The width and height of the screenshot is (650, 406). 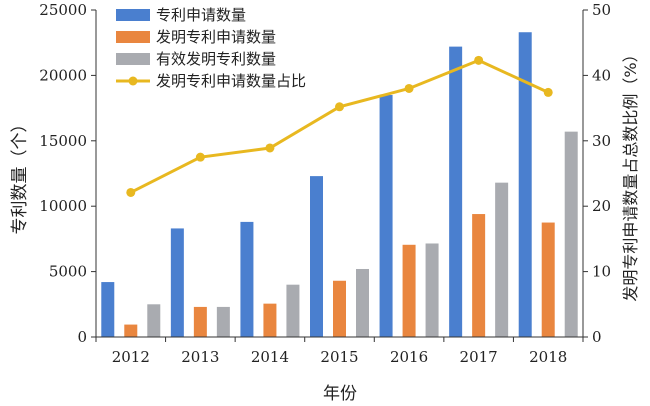 What do you see at coordinates (630, 173) in the screenshot?
I see `y2-axis-title: 发明专利申请数量占总数比例（%）` at bounding box center [630, 173].